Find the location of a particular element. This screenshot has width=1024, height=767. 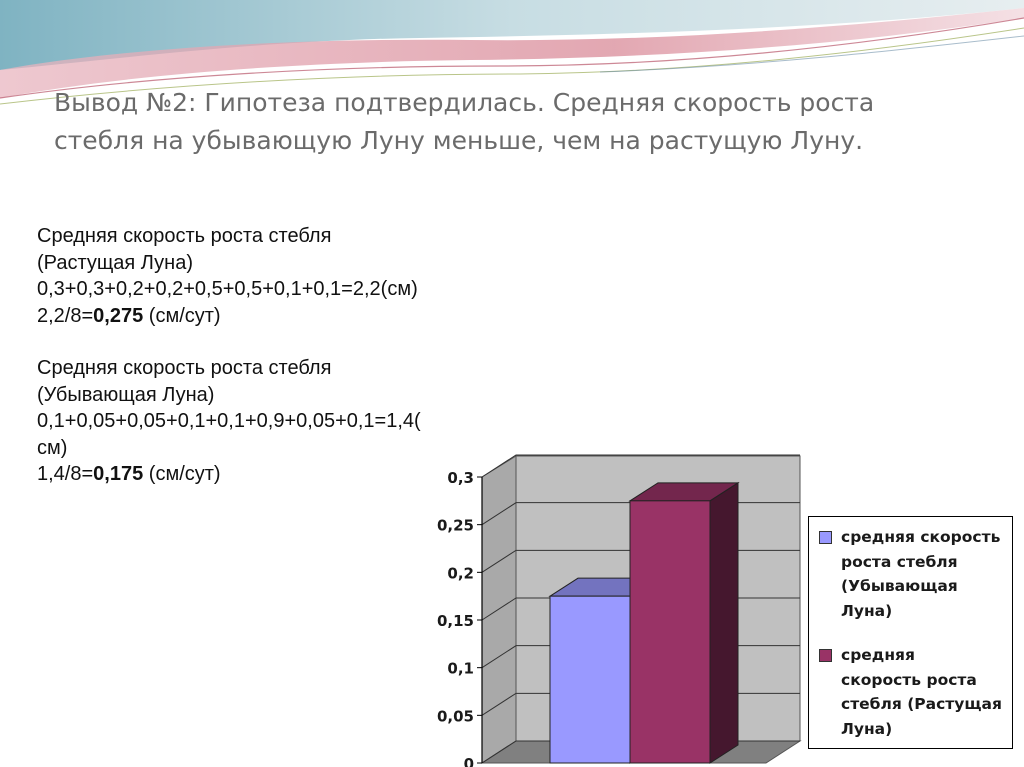

growth-speed-bar-chart: 0 0,05 0,1 0,15 0,2 0,25 0,3 is located at coordinates (619, 610).